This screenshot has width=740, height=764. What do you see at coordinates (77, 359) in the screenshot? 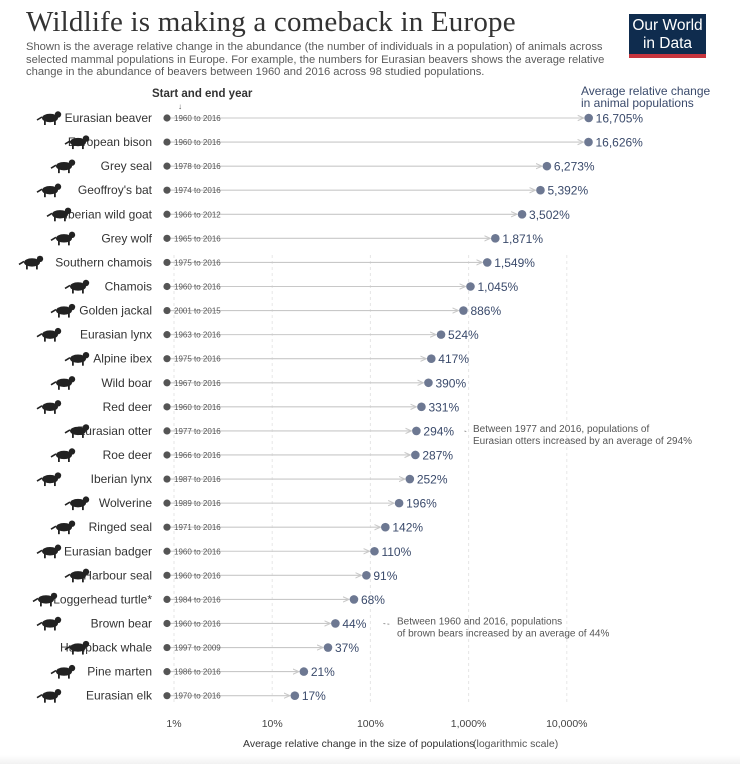
I see `ibex-icon` at bounding box center [77, 359].